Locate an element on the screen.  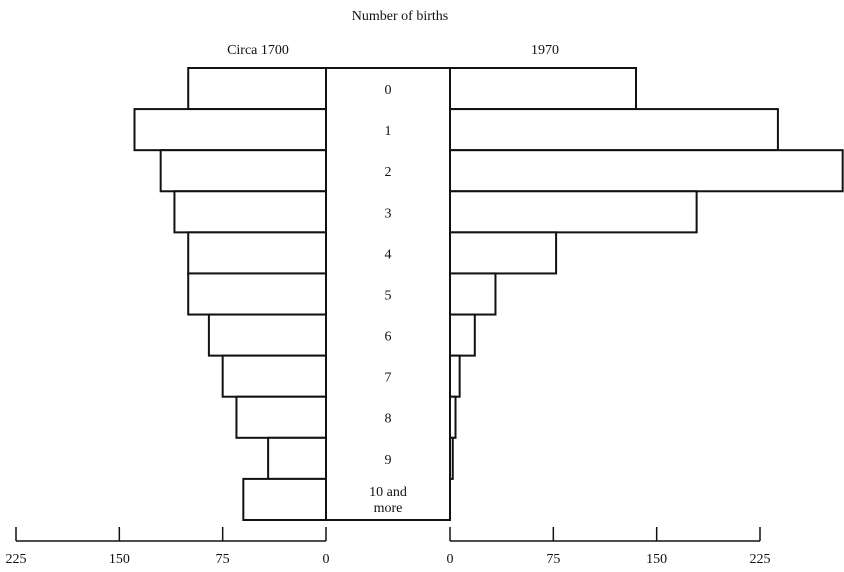
category-label-4: 4 is located at coordinates (388, 254).